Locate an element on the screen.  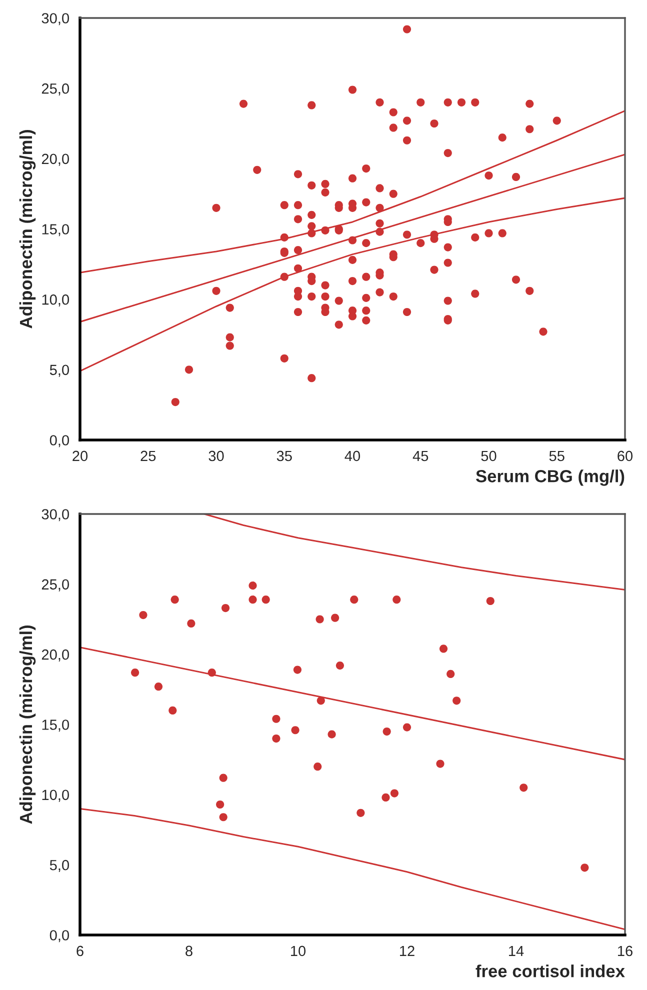
x-tick-label: 12 is located at coordinates (407, 951).